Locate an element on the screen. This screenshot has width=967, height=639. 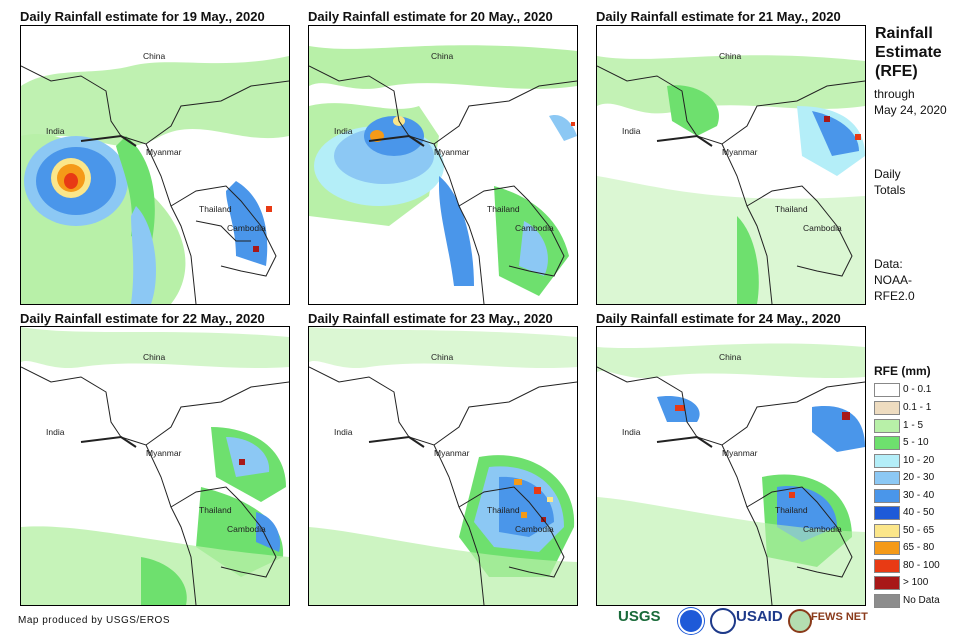
legend-item: 20 - 30 is located at coordinates (919, 478).